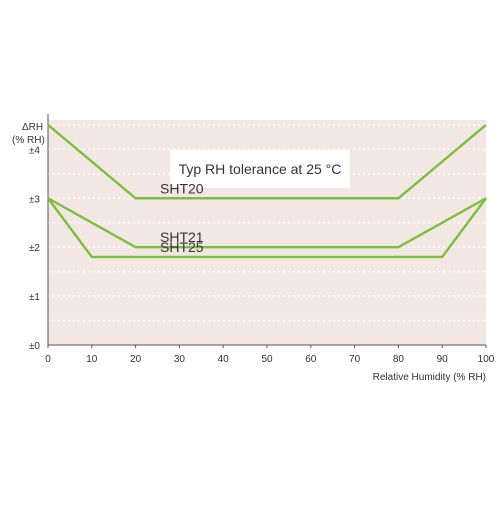  Describe the element at coordinates (182, 247) in the screenshot. I see `series-label-sht25: SHT25` at that location.